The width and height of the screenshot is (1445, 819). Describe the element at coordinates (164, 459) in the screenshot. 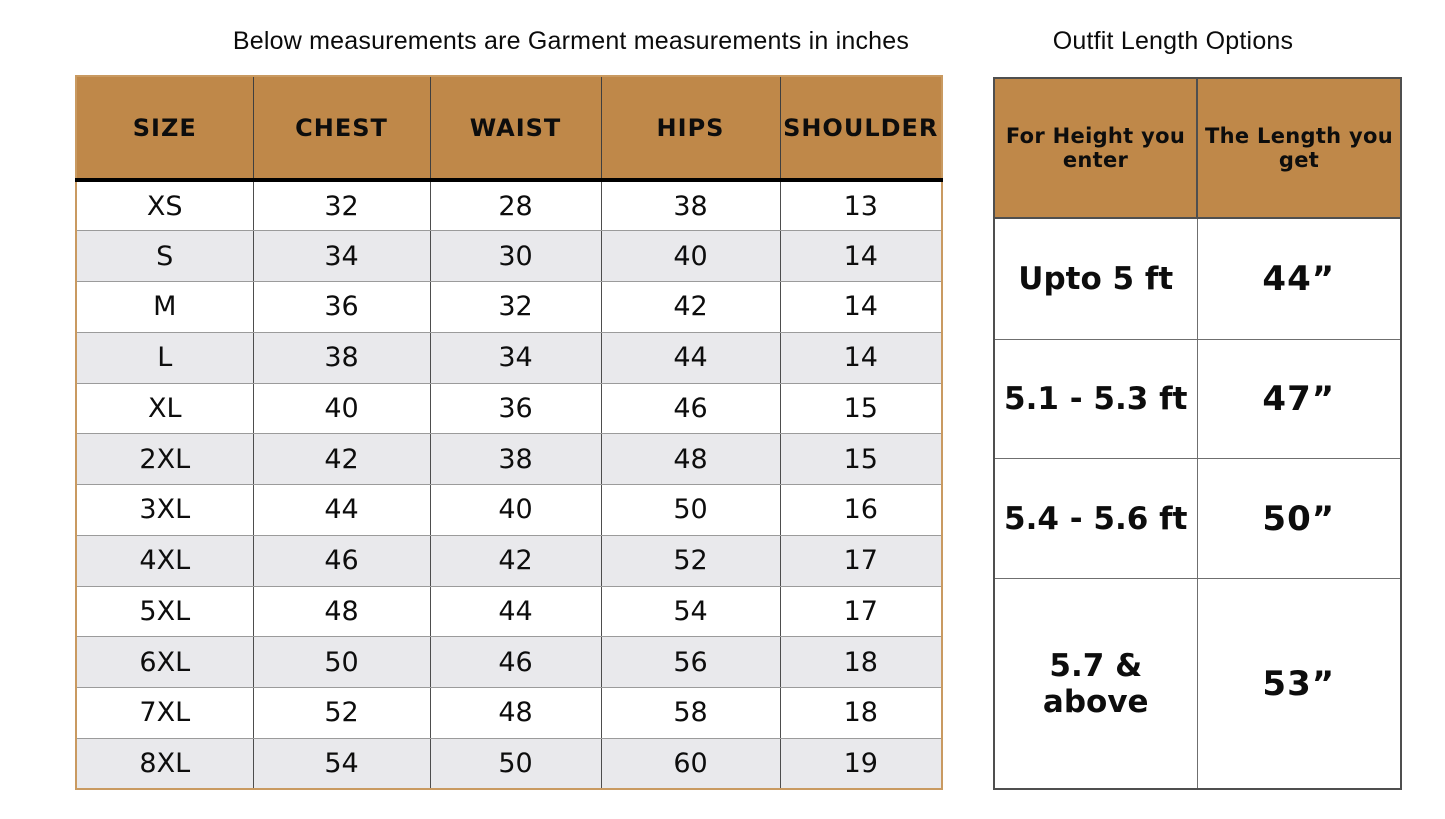

I see `size-cell: 2XL` at that location.